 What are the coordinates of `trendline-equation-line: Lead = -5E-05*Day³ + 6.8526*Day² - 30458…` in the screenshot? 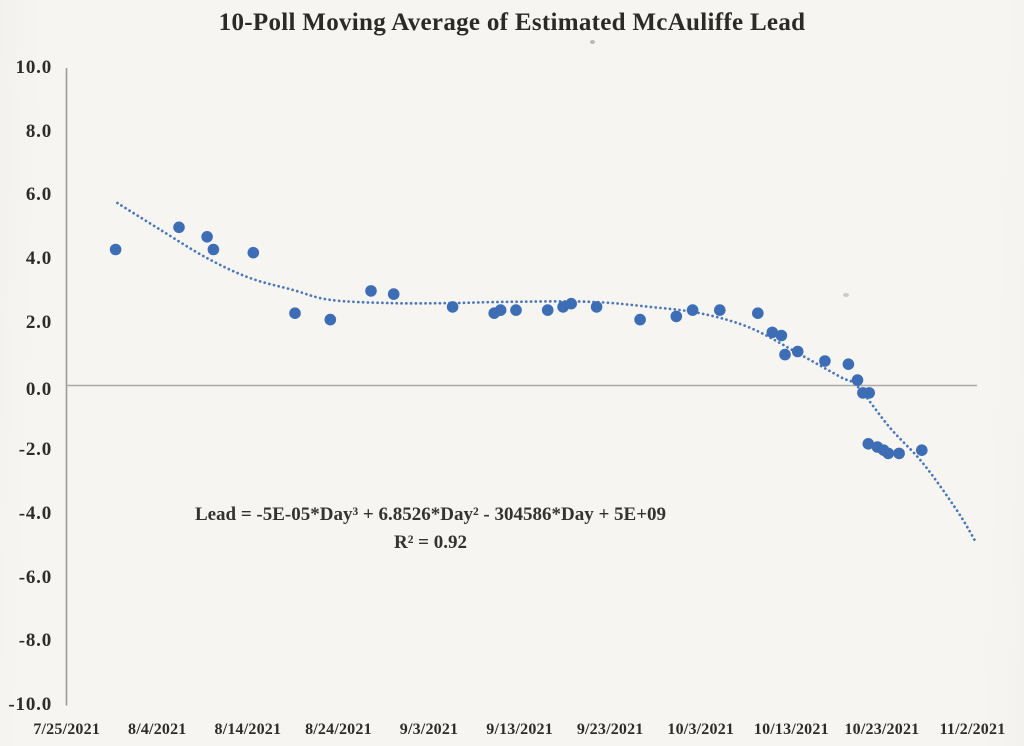 It's located at (430, 514).